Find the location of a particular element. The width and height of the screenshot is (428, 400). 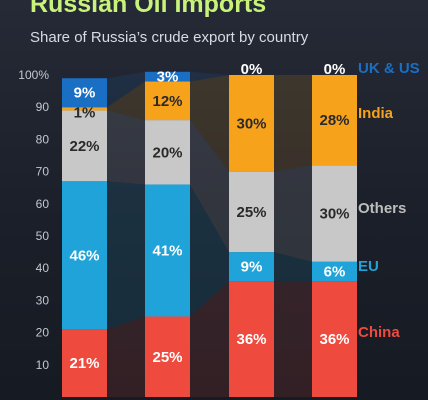

segment-label-eu: 9% is located at coordinates (252, 267).